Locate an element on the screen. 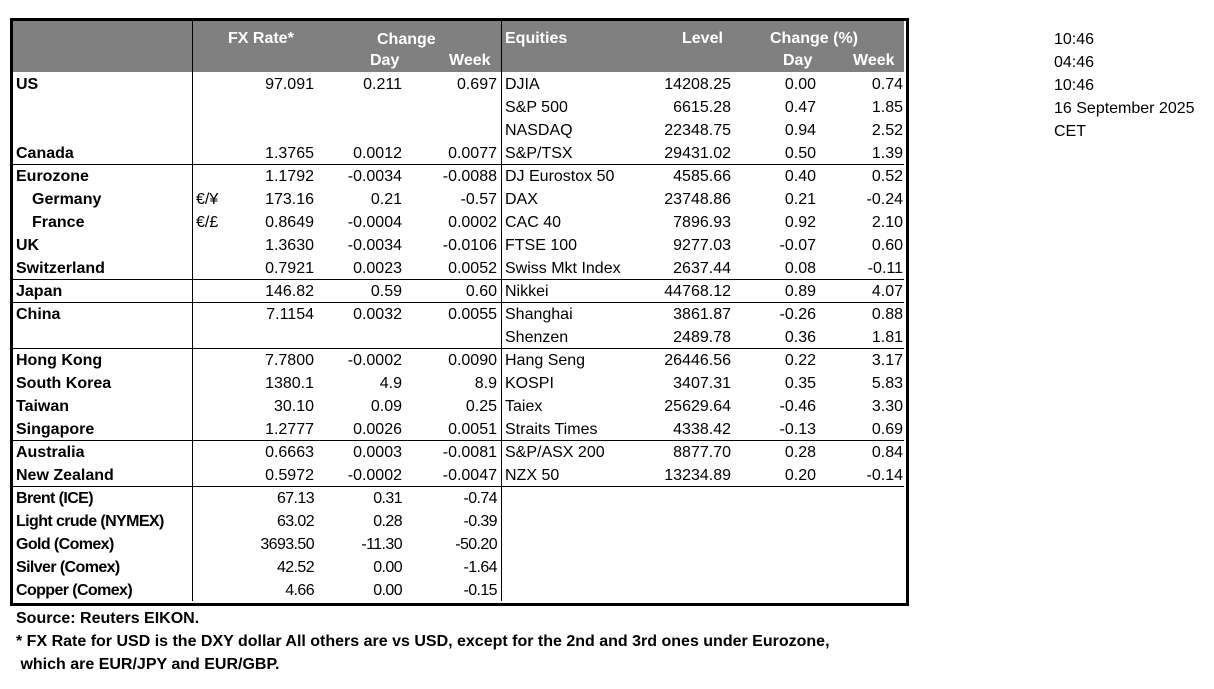 The image size is (1214, 689). header-week: Week is located at coordinates (470, 60).